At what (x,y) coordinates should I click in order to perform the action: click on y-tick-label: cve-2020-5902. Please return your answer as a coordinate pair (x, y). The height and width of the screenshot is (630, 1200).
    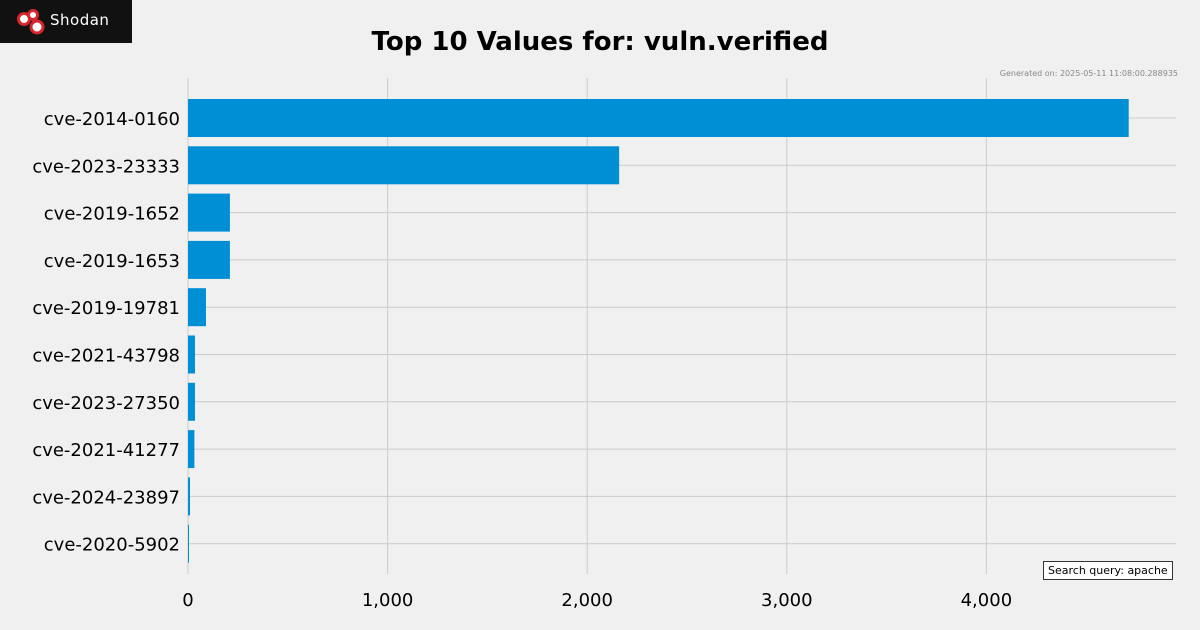
    Looking at the image, I should click on (112, 545).